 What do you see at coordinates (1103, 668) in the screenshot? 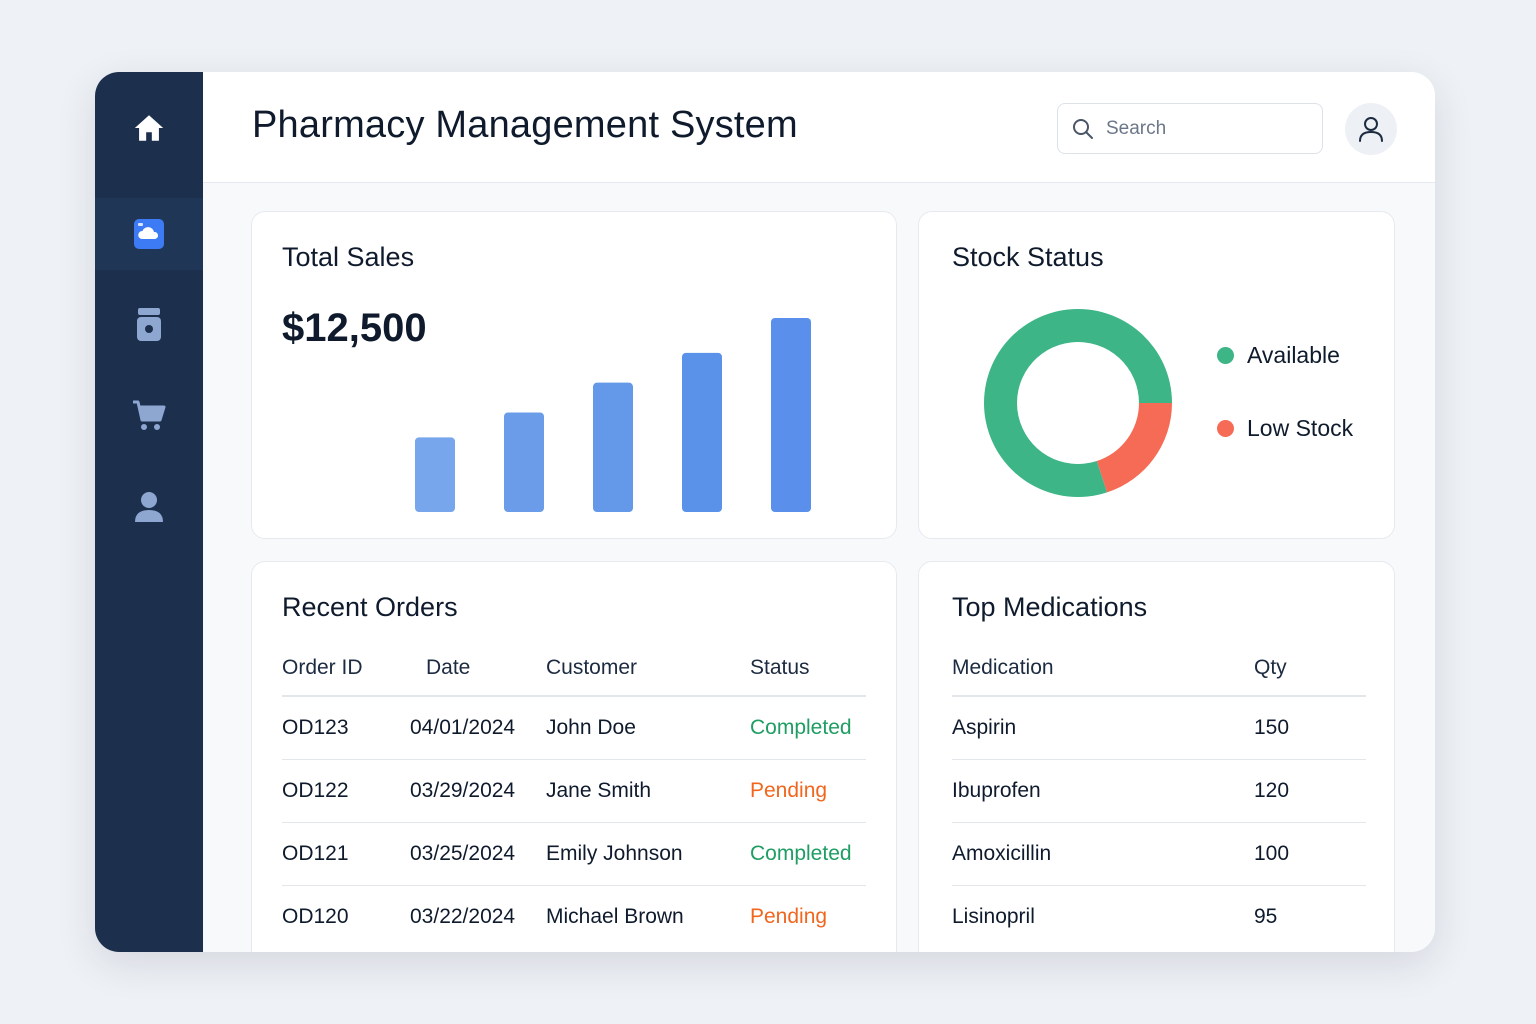
I see `column-header-medication: Medication` at bounding box center [1103, 668].